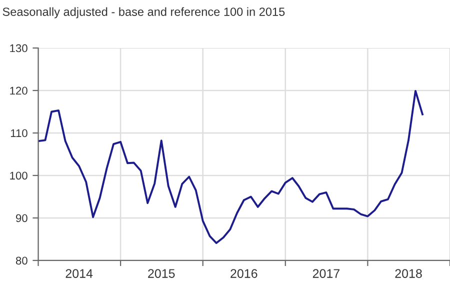  Describe the element at coordinates (326, 273) in the screenshot. I see `x-tick-label: 2017` at that location.